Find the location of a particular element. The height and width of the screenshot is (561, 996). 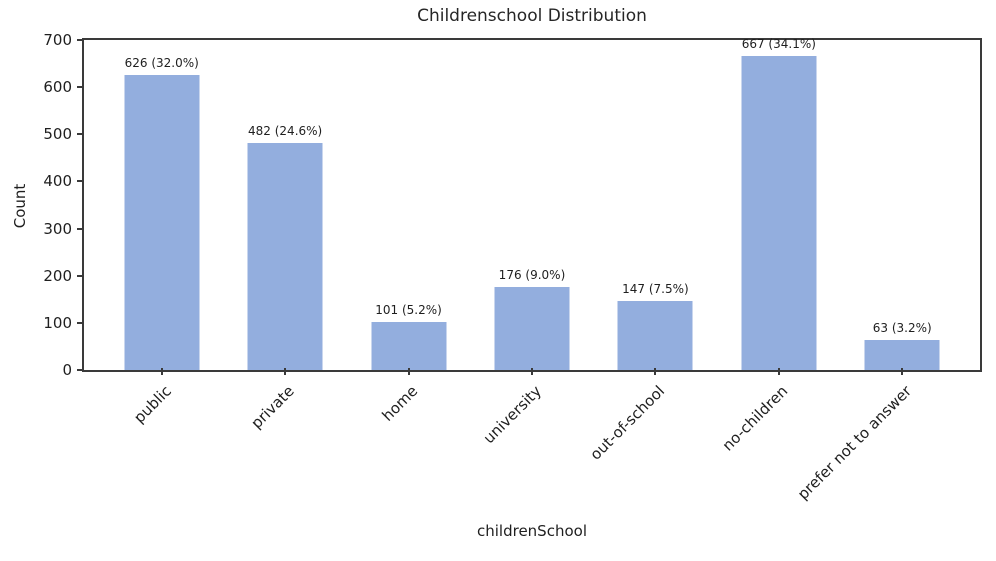

bar-slot: 101 (5.2%) home is located at coordinates (408, 232).